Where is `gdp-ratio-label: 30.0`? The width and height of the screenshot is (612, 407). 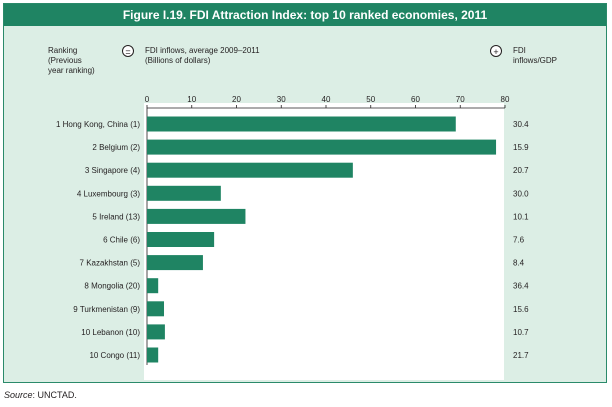
gdp-ratio-label: 30.0 is located at coordinates (521, 193).